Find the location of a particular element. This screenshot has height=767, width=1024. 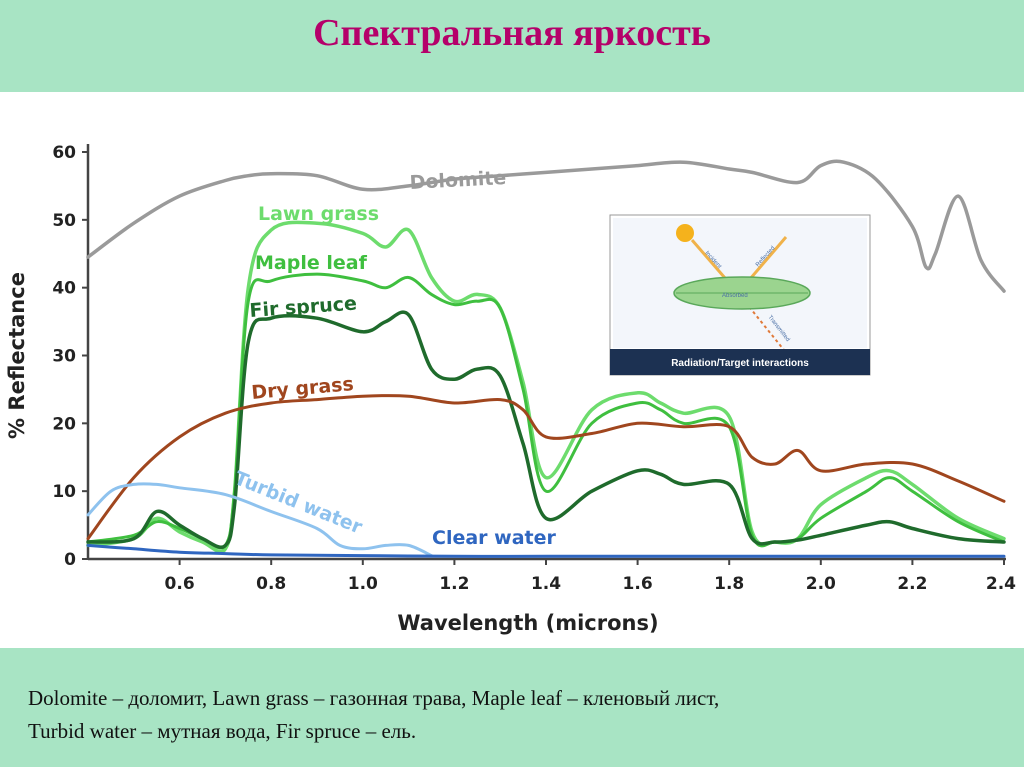

slide-title: Спектральная яркость is located at coordinates (512, 33).